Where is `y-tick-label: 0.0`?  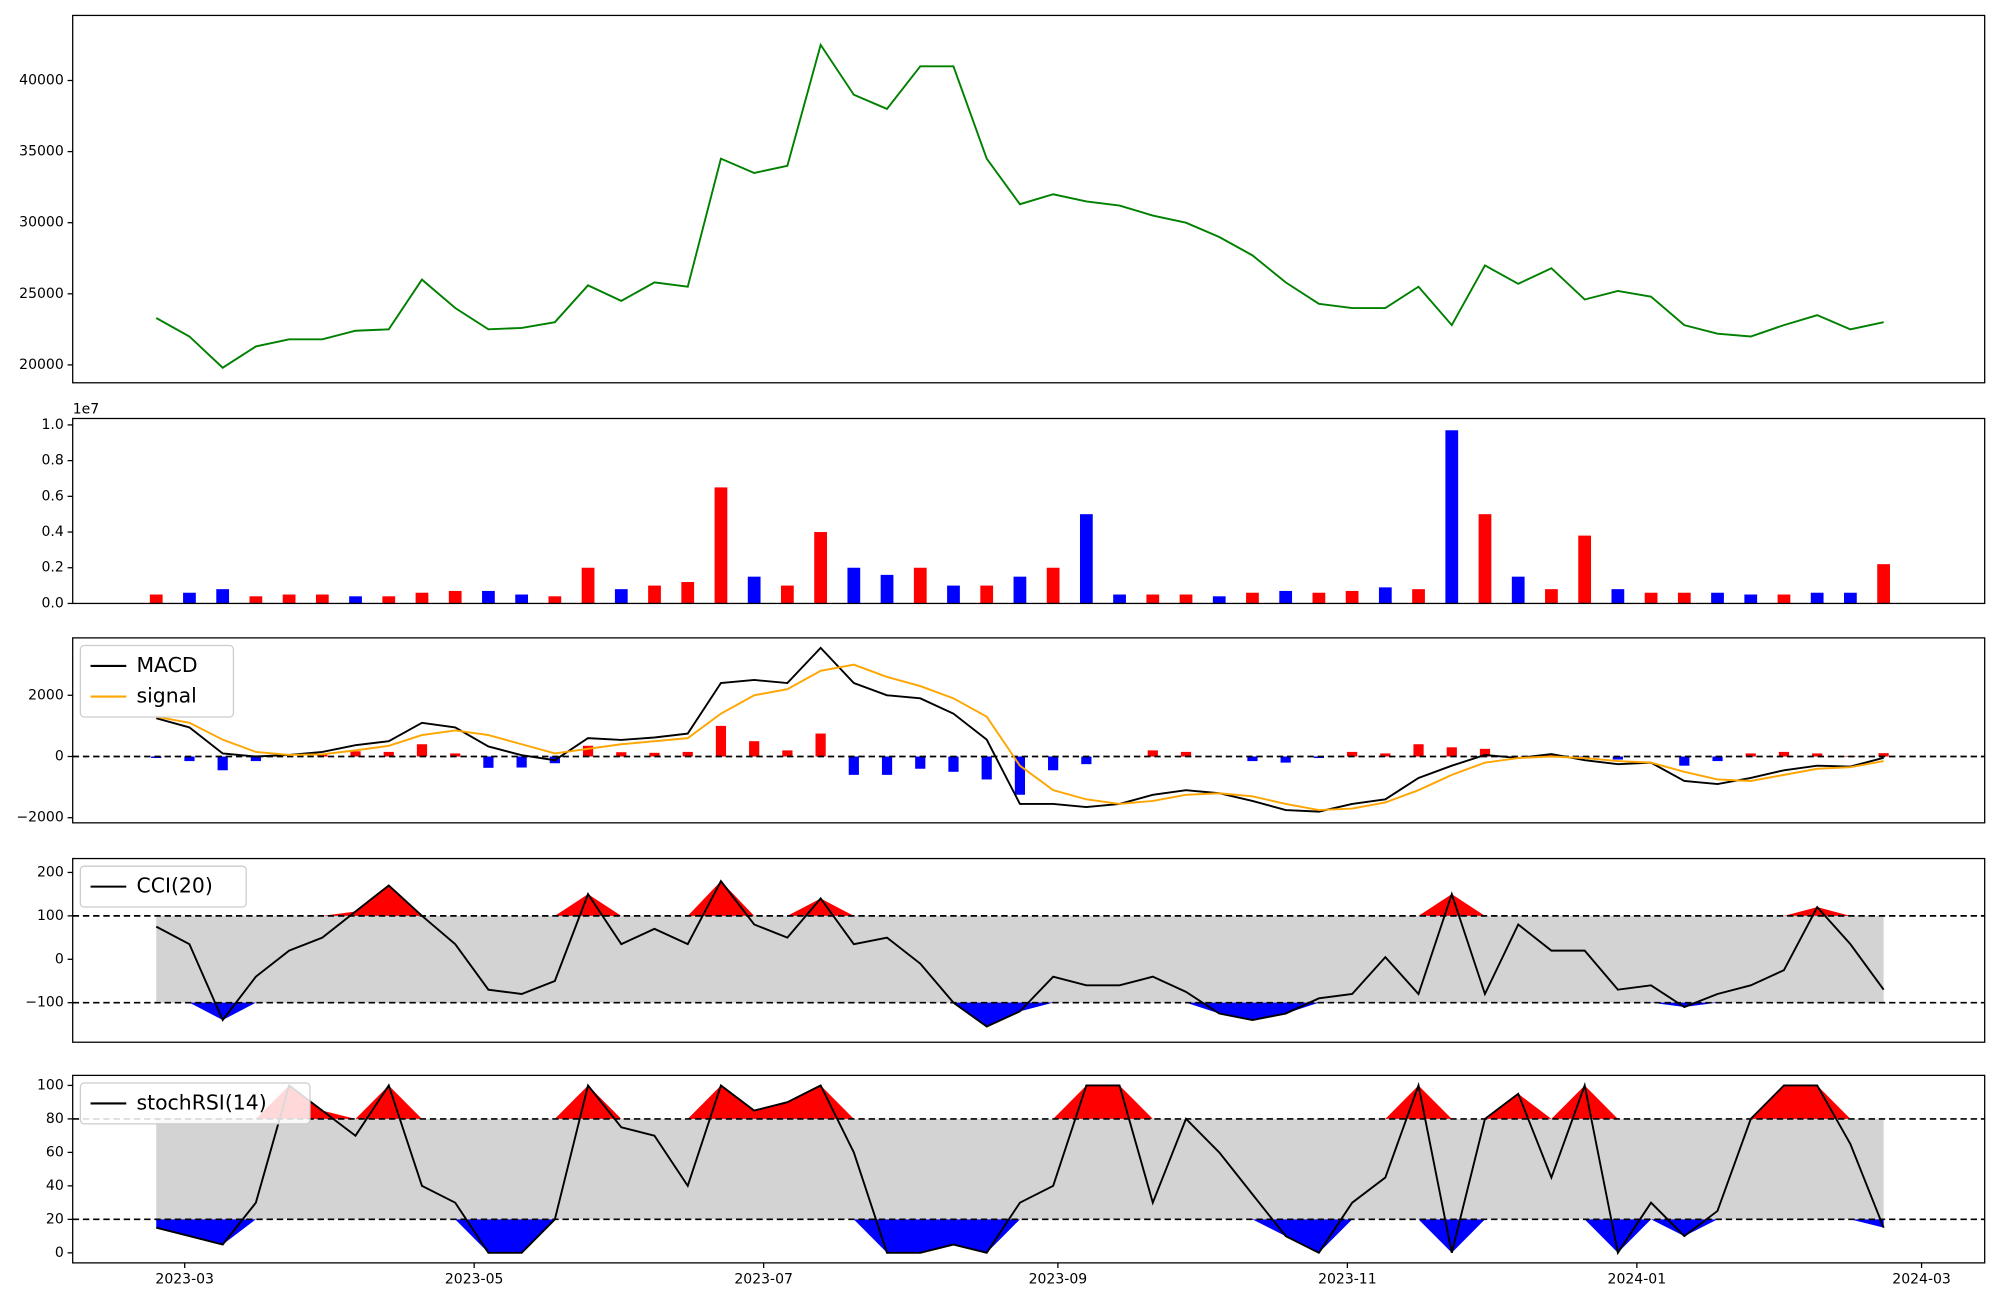
y-tick-label: 0.0 is located at coordinates (52, 603).